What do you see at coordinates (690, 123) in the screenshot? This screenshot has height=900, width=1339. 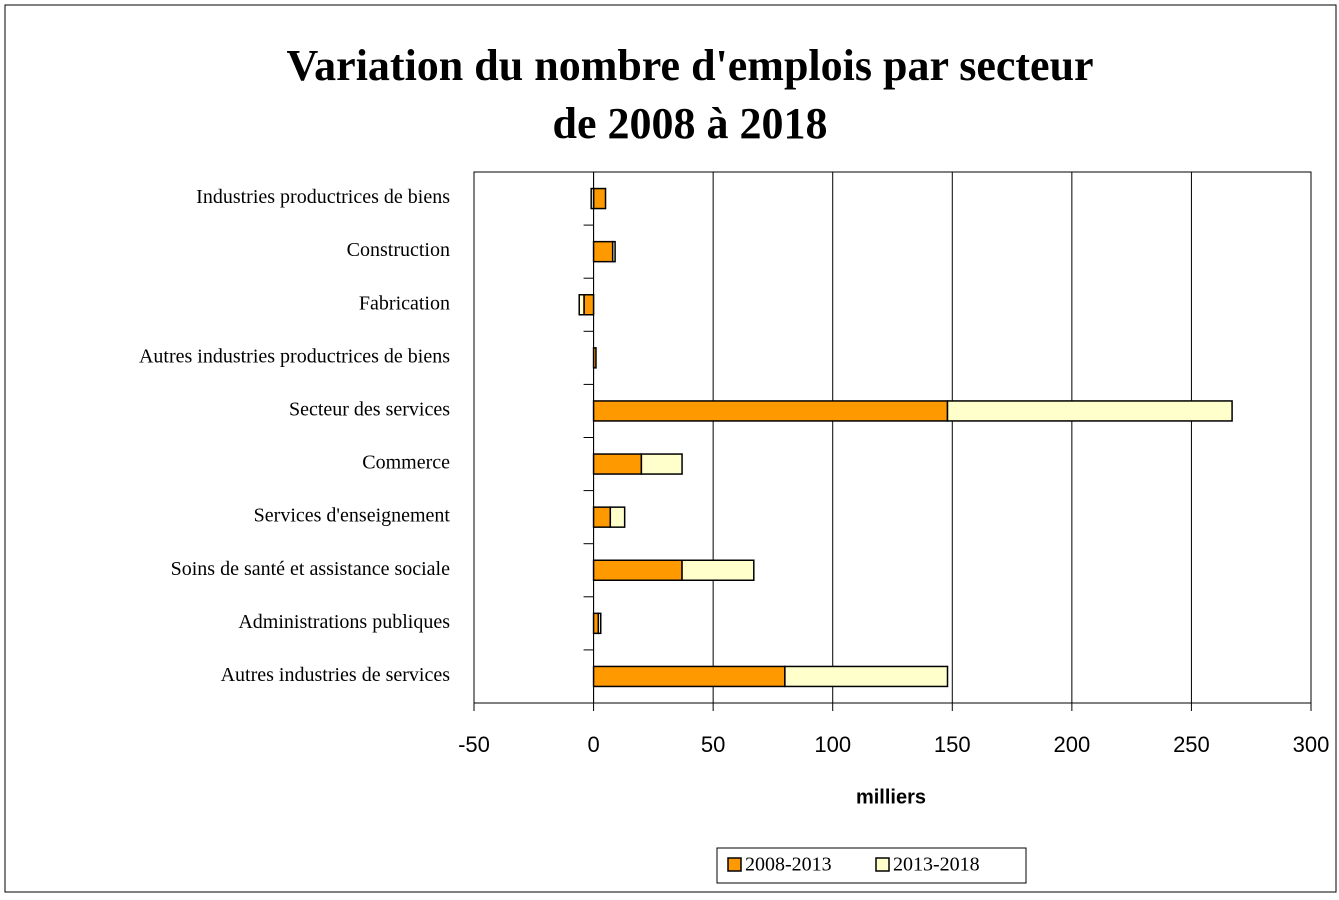 I see `chart-title: de 2008 à 2018` at bounding box center [690, 123].